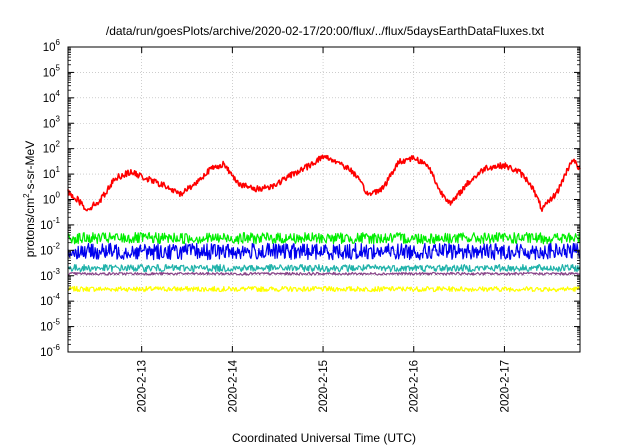 The image size is (640, 448). I want to click on x-tick-label: 2020-2-15, so click(324, 386).